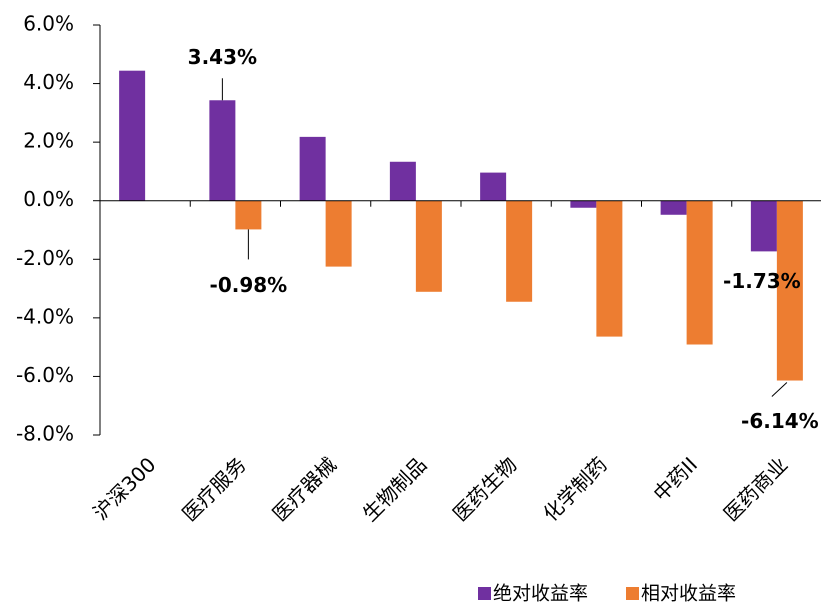  I want to click on x-tick-label: 沪深300, so click(124, 488).